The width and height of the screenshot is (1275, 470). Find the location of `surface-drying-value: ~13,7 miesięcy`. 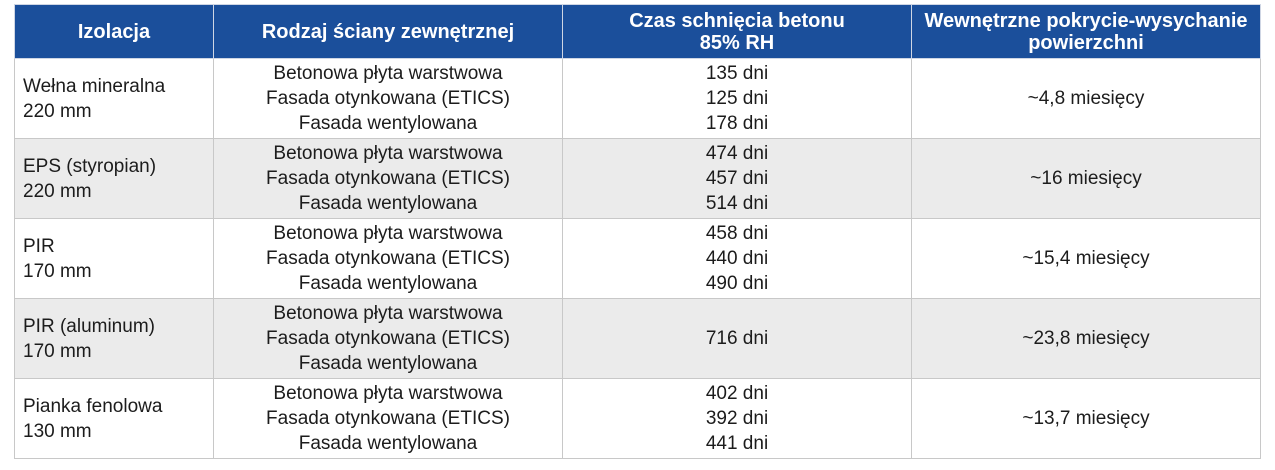

surface-drying-value: ~13,7 miesięcy is located at coordinates (1086, 418).